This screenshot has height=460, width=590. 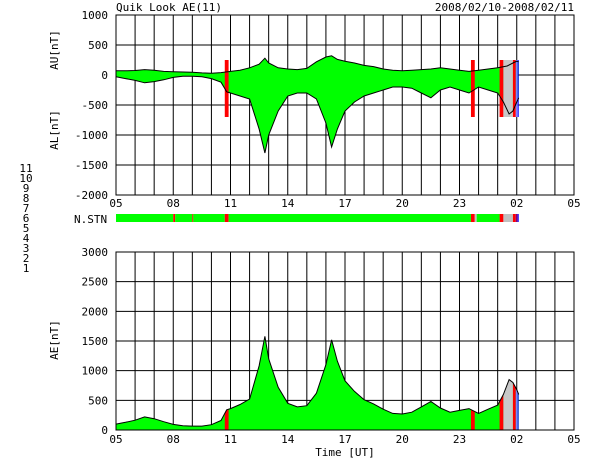 I want to click on aual-y-tick-label: 1000, so click(x=95, y=15).